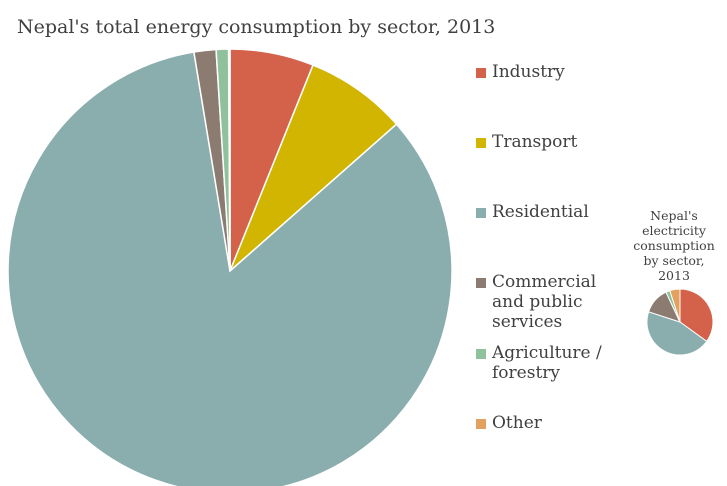 Image resolution: width=727 pixels, height=486 pixels. What do you see at coordinates (481, 424) in the screenshot?
I see `legend-swatch-other` at bounding box center [481, 424].